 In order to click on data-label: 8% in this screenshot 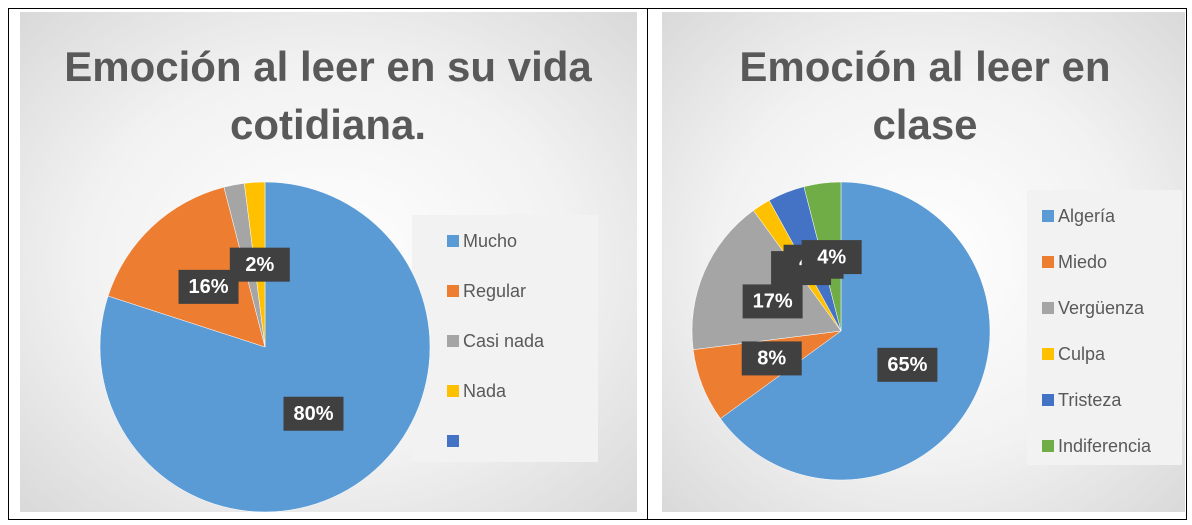, I will do `click(771, 358)`.